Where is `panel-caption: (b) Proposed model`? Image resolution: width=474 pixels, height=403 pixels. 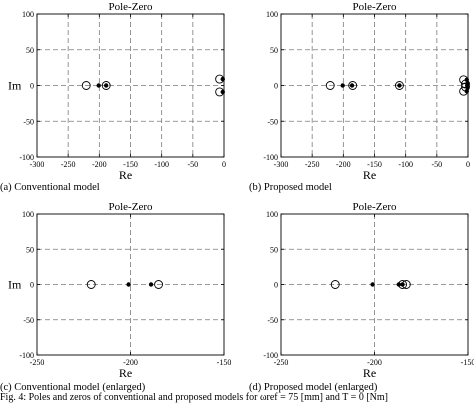
panel-caption: (b) Proposed model is located at coordinates (290, 187).